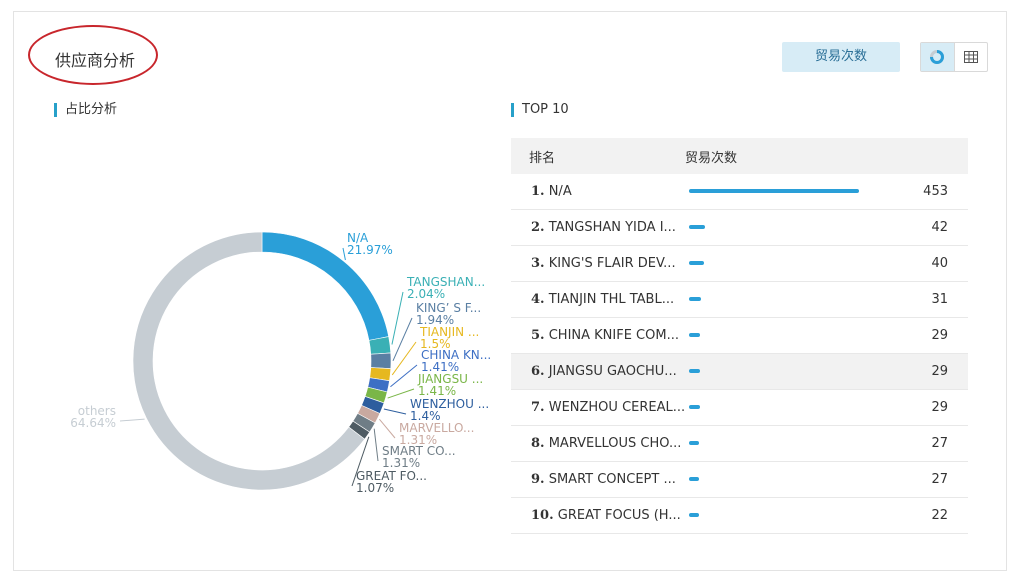 The height and width of the screenshot is (583, 1022). What do you see at coordinates (739, 372) in the screenshot?
I see `table-row: 6. JIANGSU GAOCHU... 29` at bounding box center [739, 372].